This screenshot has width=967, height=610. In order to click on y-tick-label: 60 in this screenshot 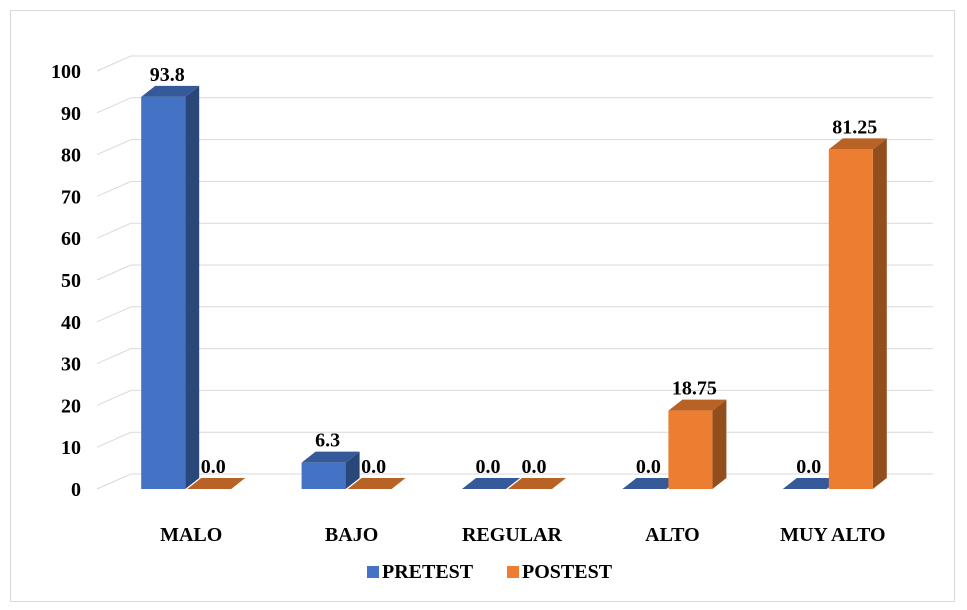, I will do `click(71, 239)`.